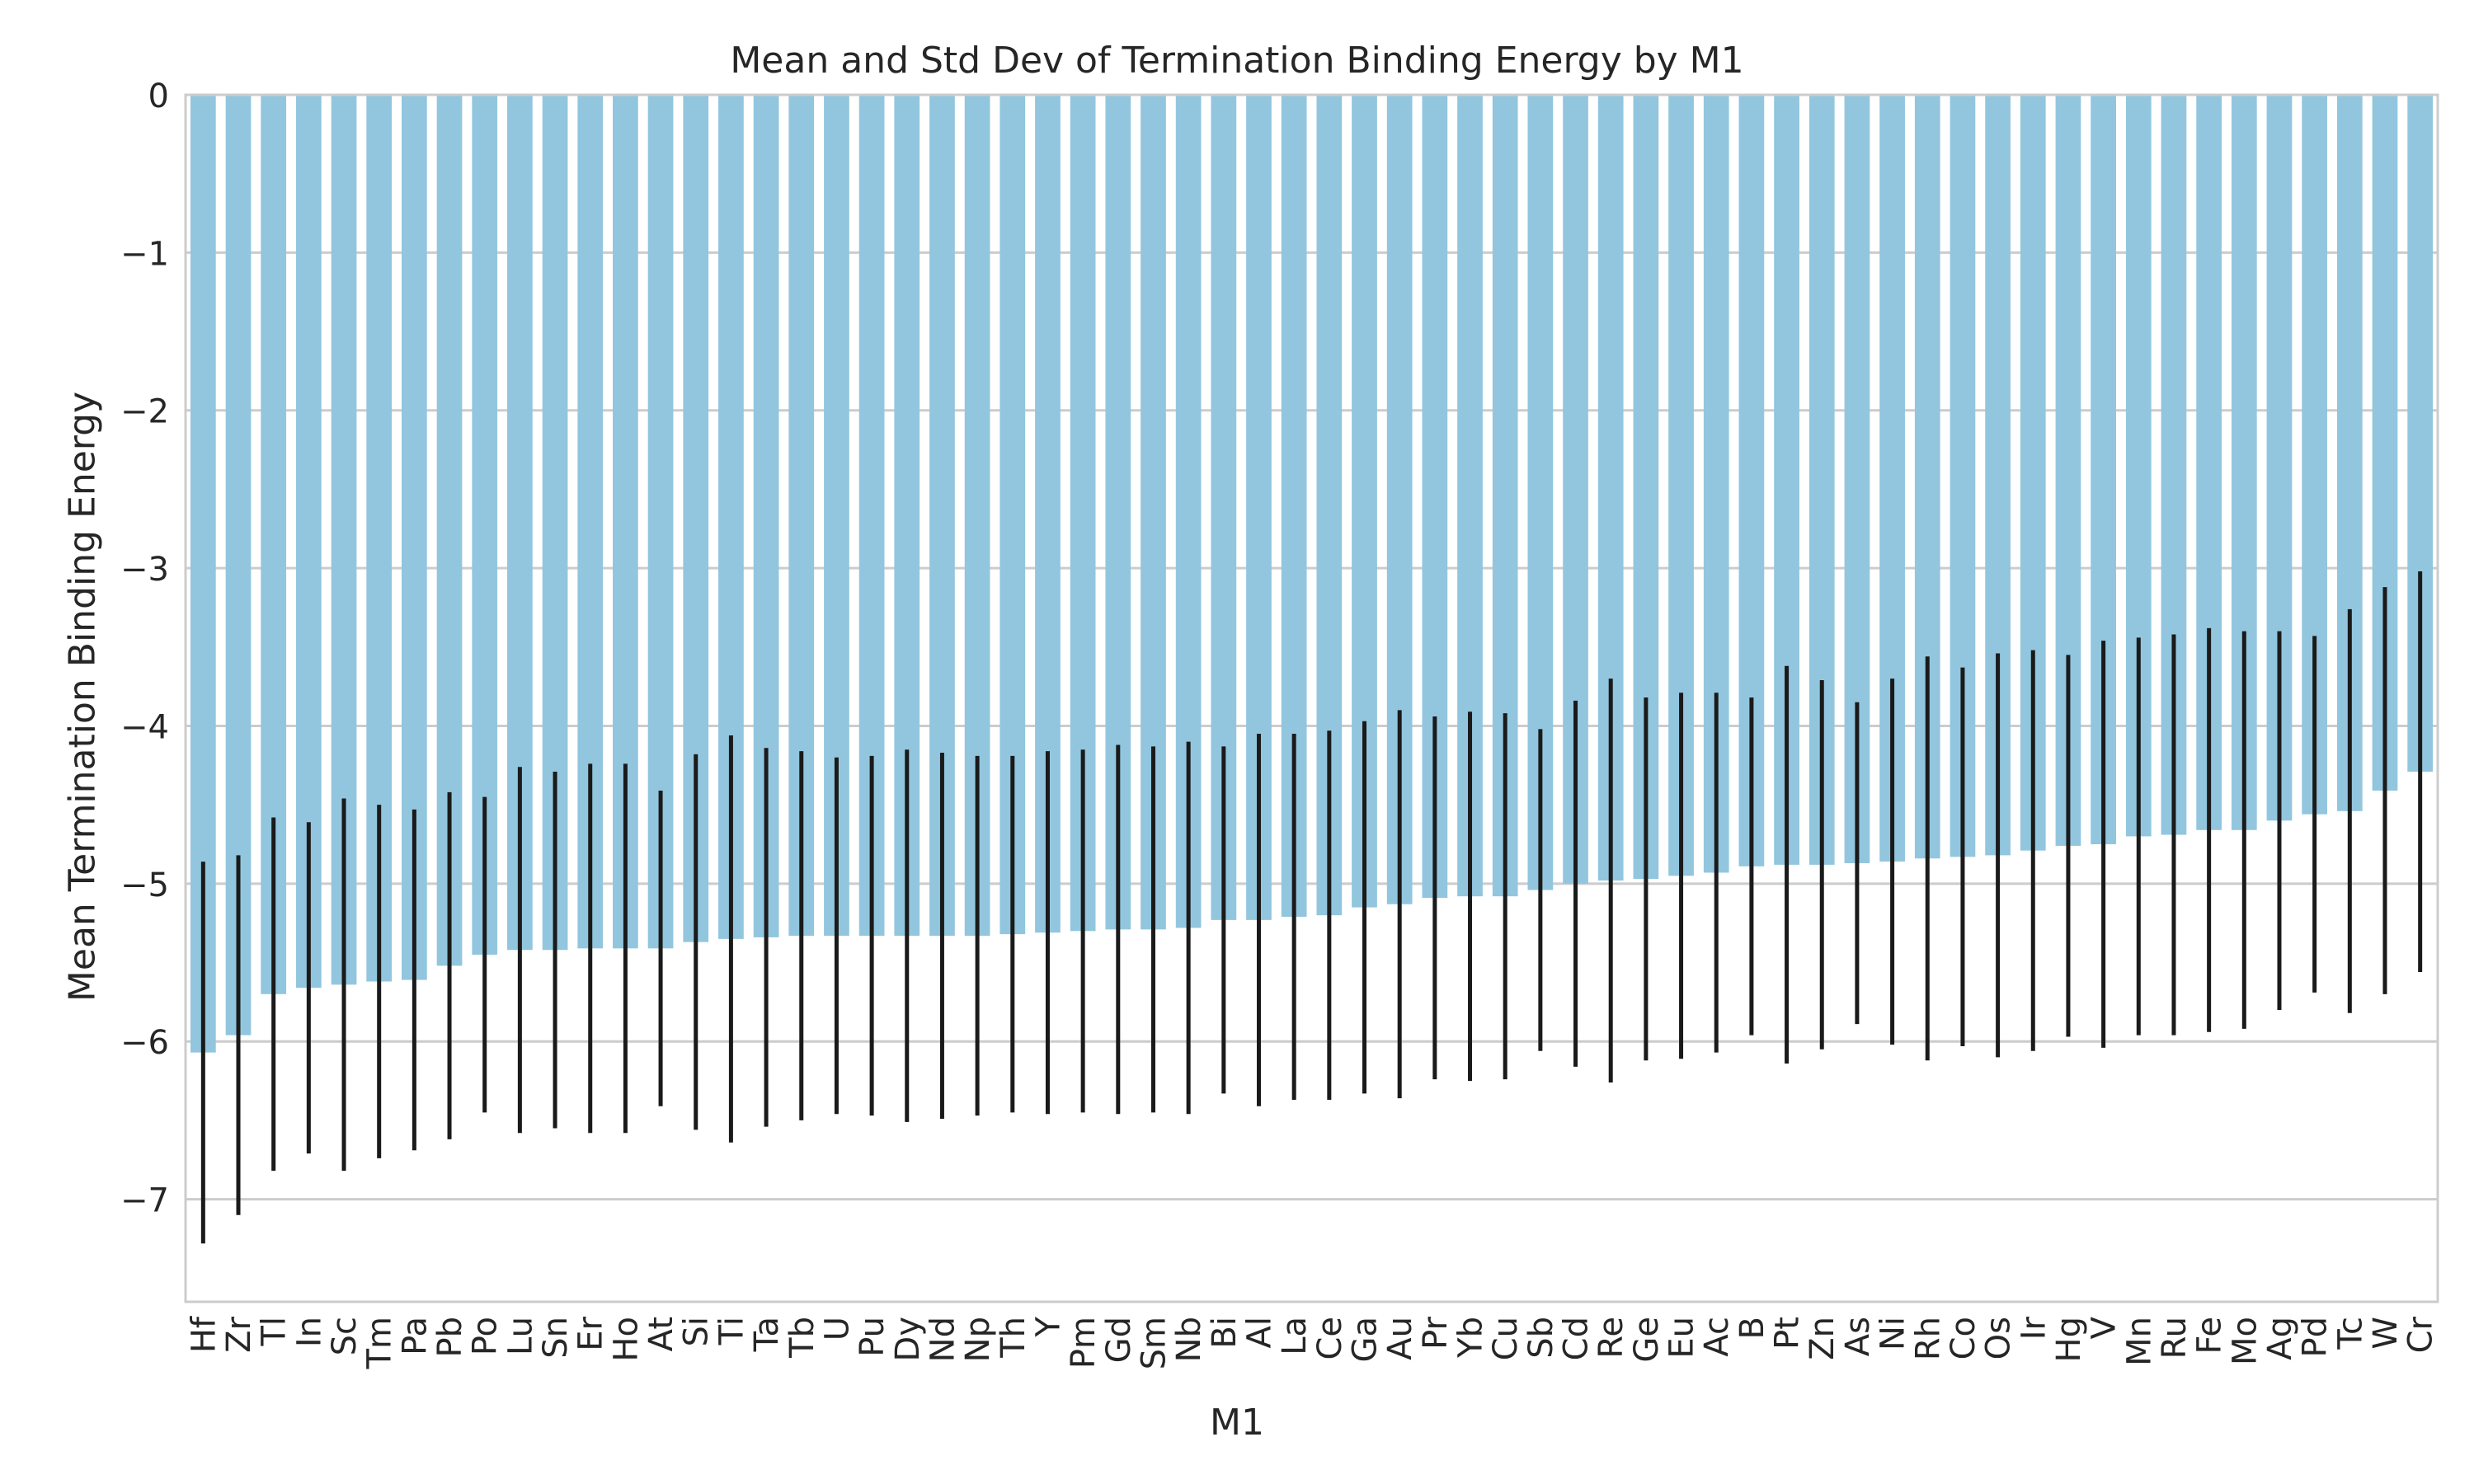 This screenshot has width=2474, height=1484. Describe the element at coordinates (144, 254) in the screenshot. I see `y-tick-label: −1` at that location.